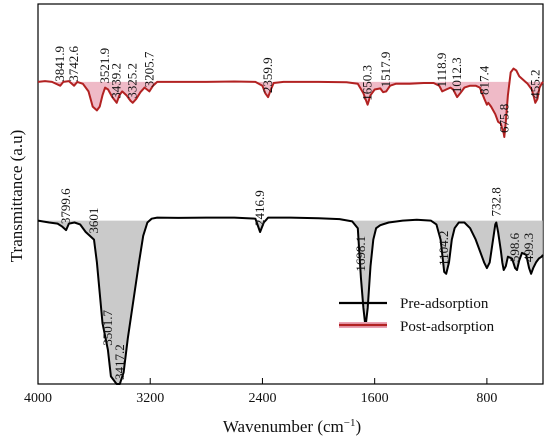 The width and height of the screenshot is (550, 447). Describe the element at coordinates (375, 398) in the screenshot. I see `x-tick-label-3: 1600` at that location.